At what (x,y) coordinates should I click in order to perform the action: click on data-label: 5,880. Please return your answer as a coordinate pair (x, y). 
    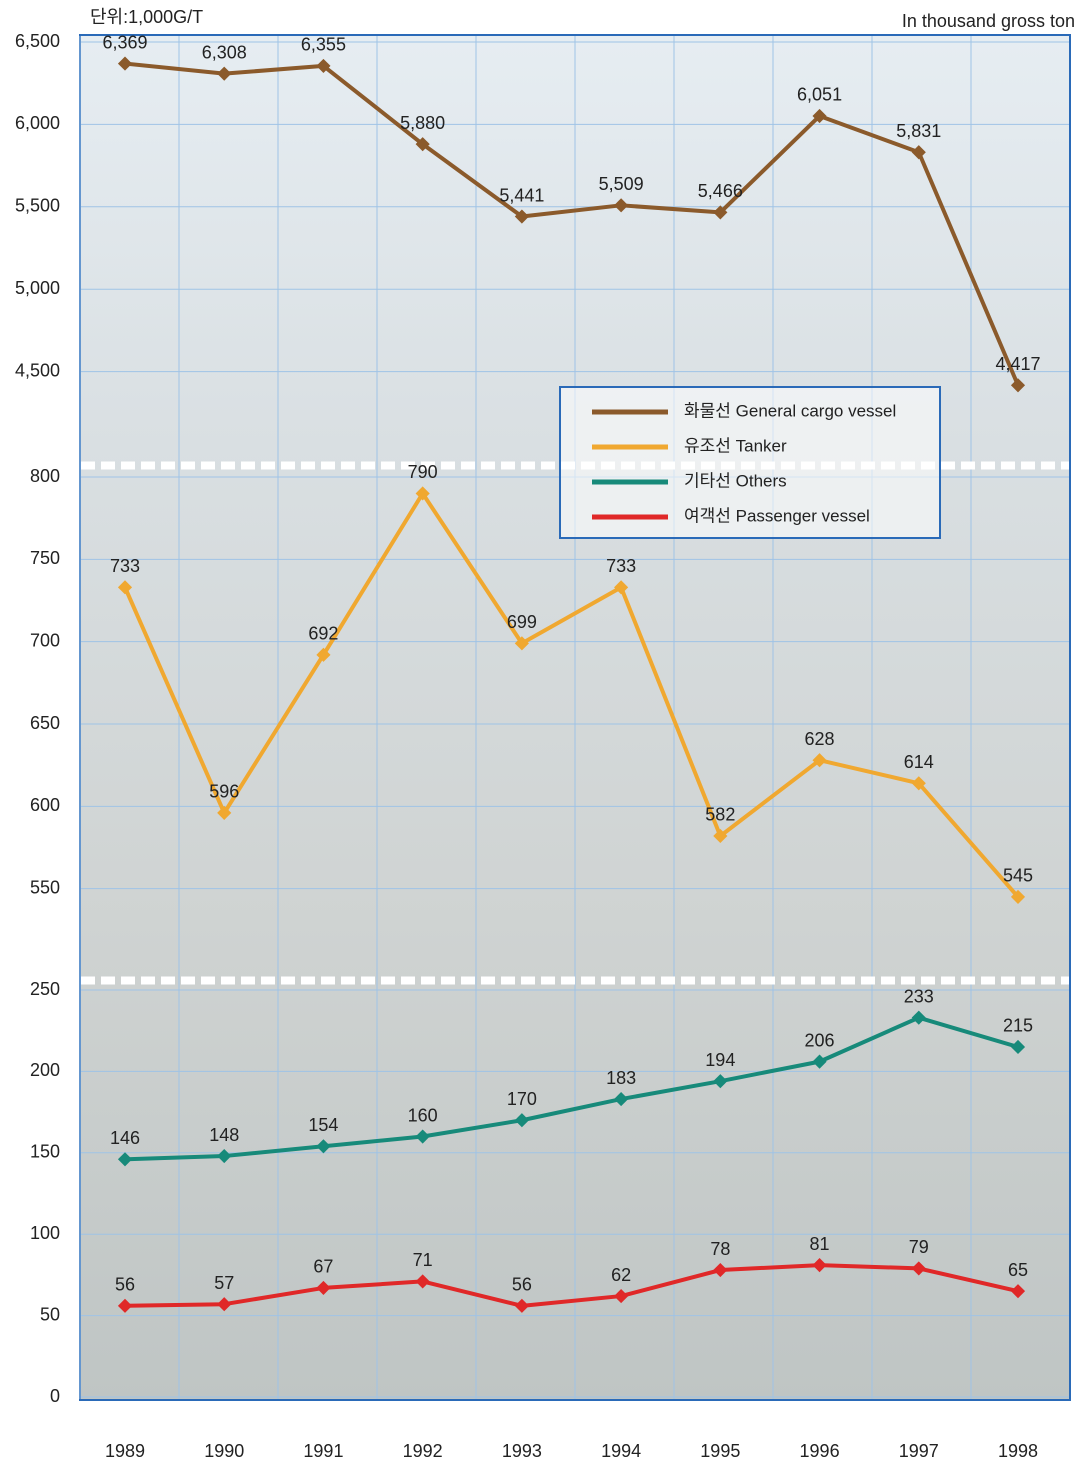
    Looking at the image, I should click on (422, 123).